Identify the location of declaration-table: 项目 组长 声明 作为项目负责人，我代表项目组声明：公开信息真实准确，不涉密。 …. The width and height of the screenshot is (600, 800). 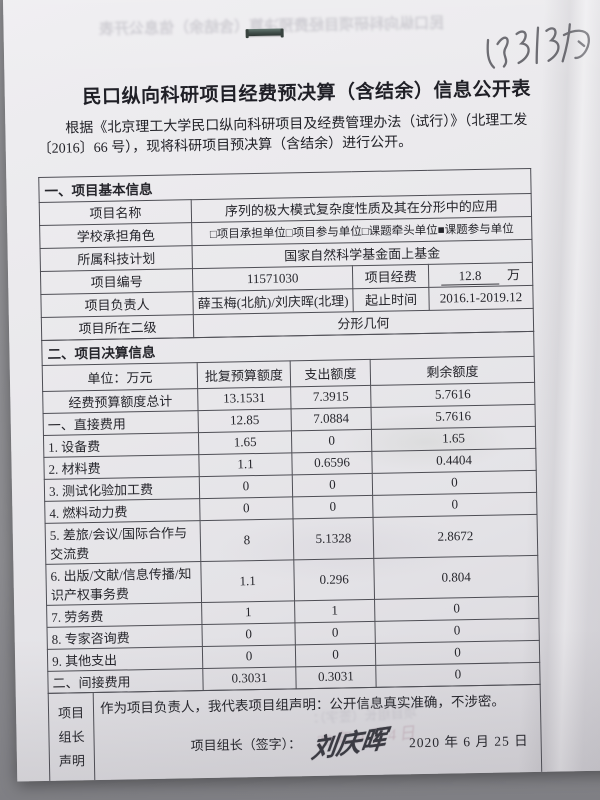
(295, 732).